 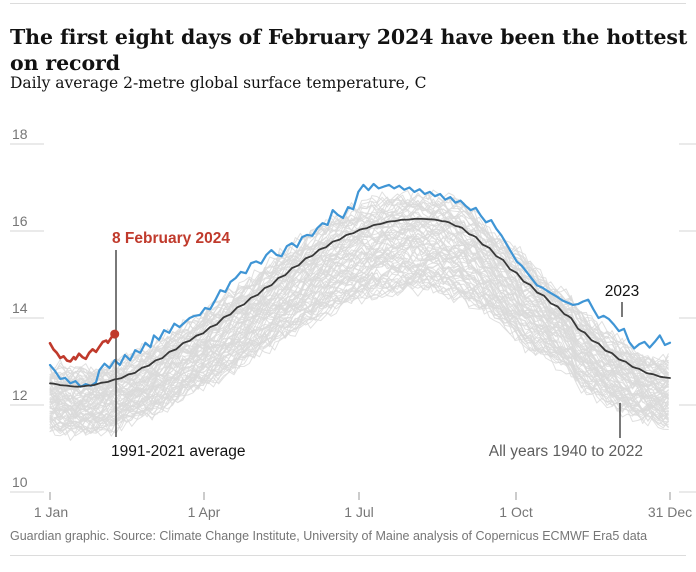 I want to click on x-tick-label: 1 Jul, so click(x=359, y=512).